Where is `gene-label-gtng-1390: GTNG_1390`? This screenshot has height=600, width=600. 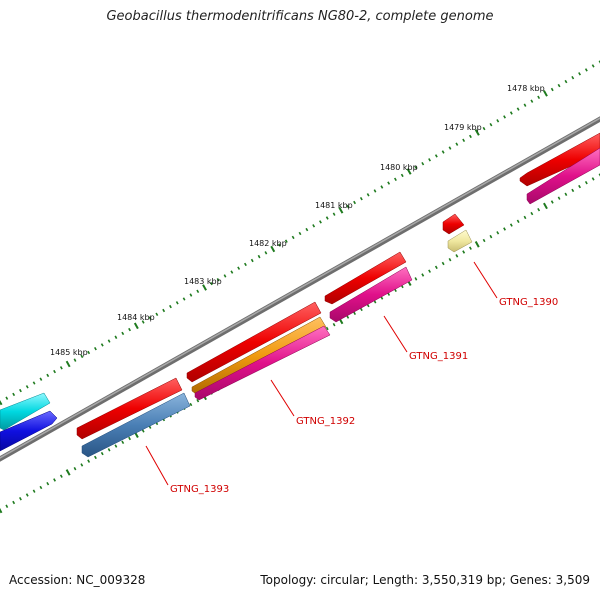
gene-label-gtng-1390: GTNG_1390 is located at coordinates (528, 302).